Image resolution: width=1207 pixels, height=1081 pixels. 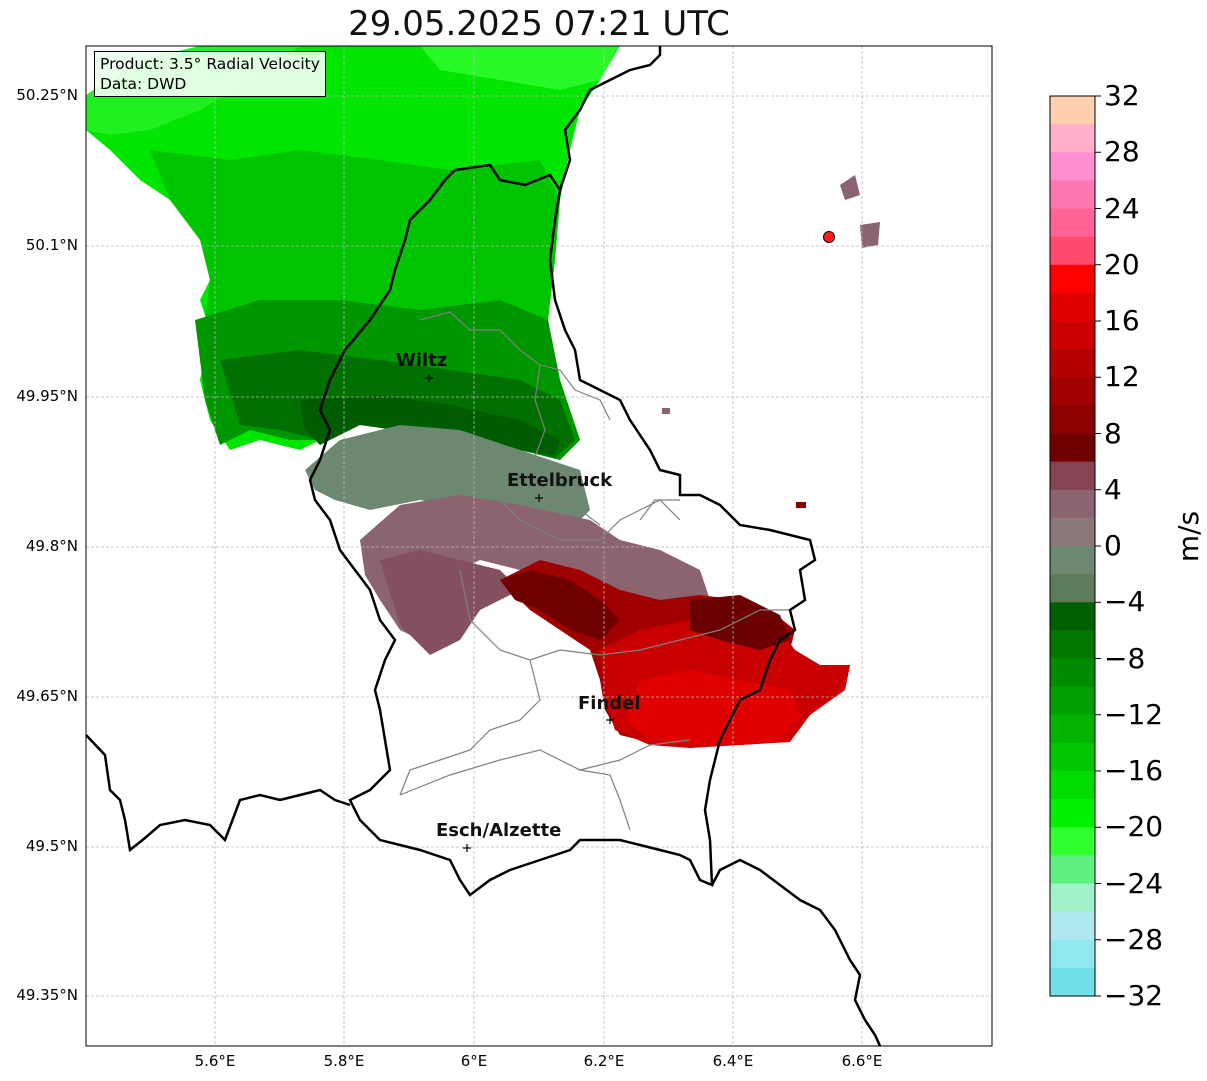 What do you see at coordinates (474, 1061) in the screenshot?
I see `lon-label: 6°E` at bounding box center [474, 1061].